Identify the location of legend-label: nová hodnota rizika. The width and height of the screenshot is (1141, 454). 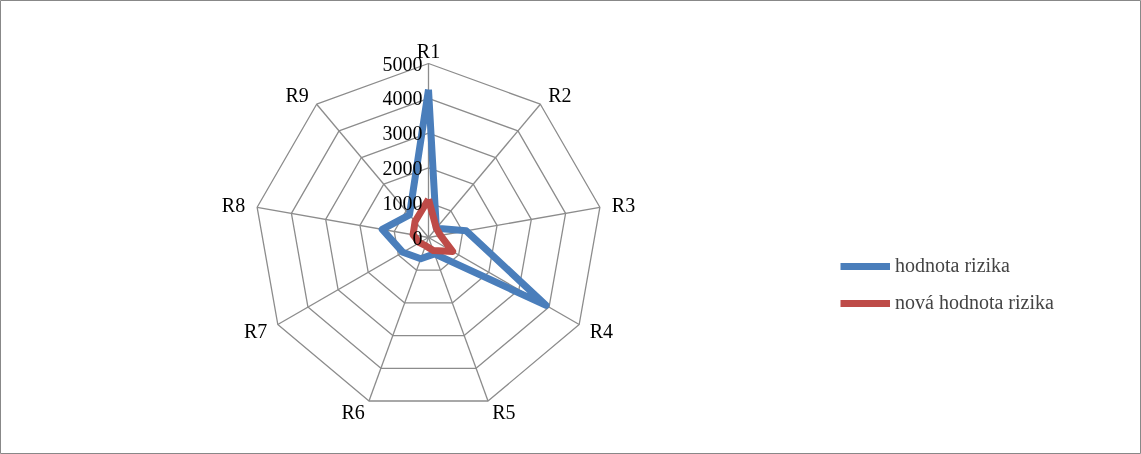
(974, 302).